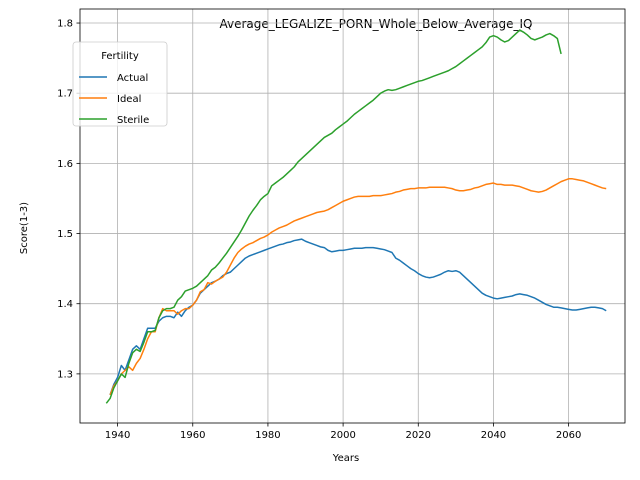  What do you see at coordinates (129, 99) in the screenshot?
I see `legend-label-ideal: Ideal` at bounding box center [129, 99].